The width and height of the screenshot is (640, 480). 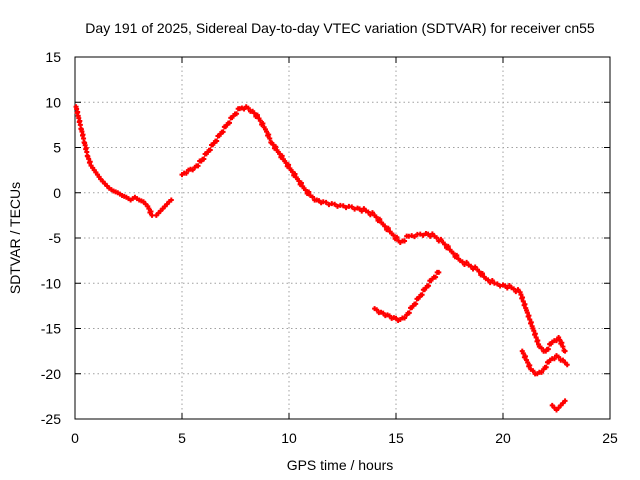 I want to click on x-tick-label: 25, so click(x=610, y=438).